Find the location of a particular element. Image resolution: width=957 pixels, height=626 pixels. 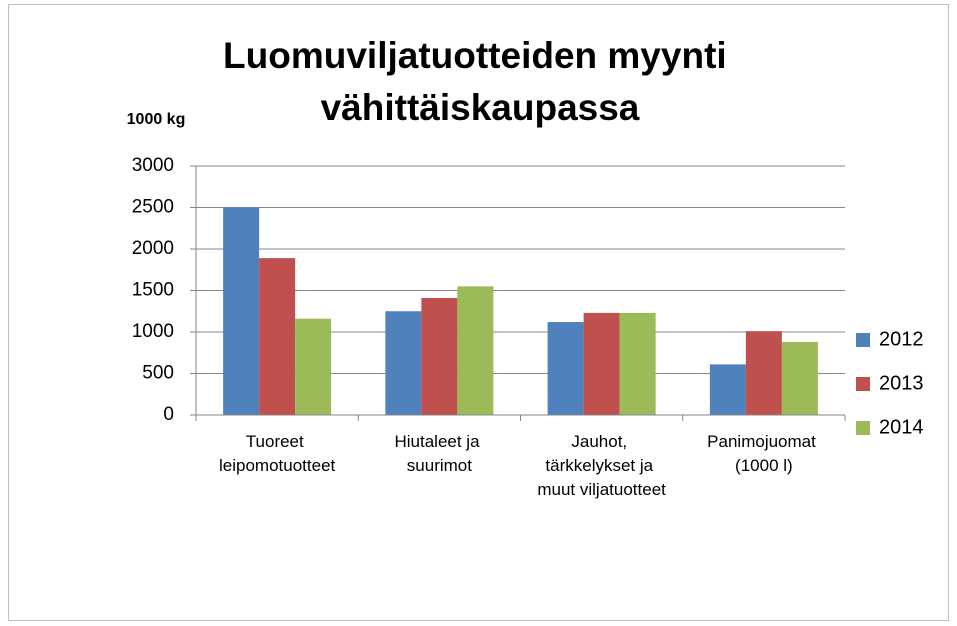

legend-label: 2014 is located at coordinates (901, 427).